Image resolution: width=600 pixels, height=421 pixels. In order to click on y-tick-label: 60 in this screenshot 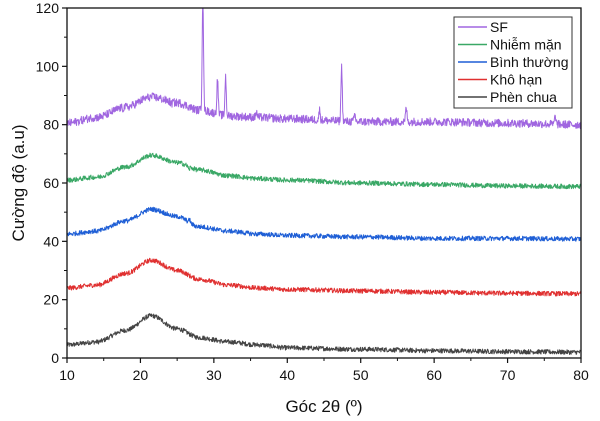, I will do `click(51, 183)`.